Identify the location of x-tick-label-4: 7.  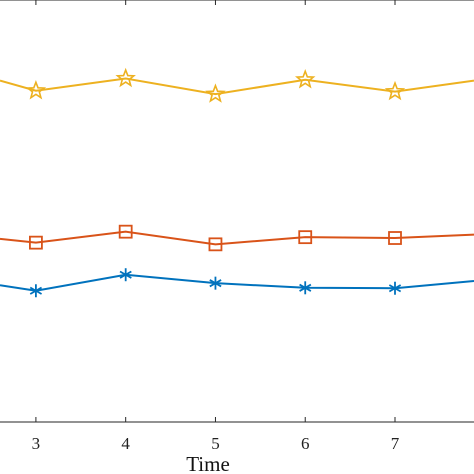
(395, 443).